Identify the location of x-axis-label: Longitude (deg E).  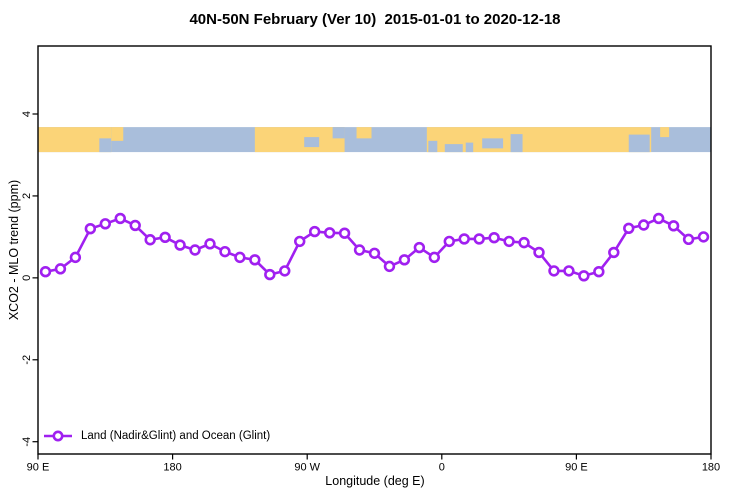
(375, 481).